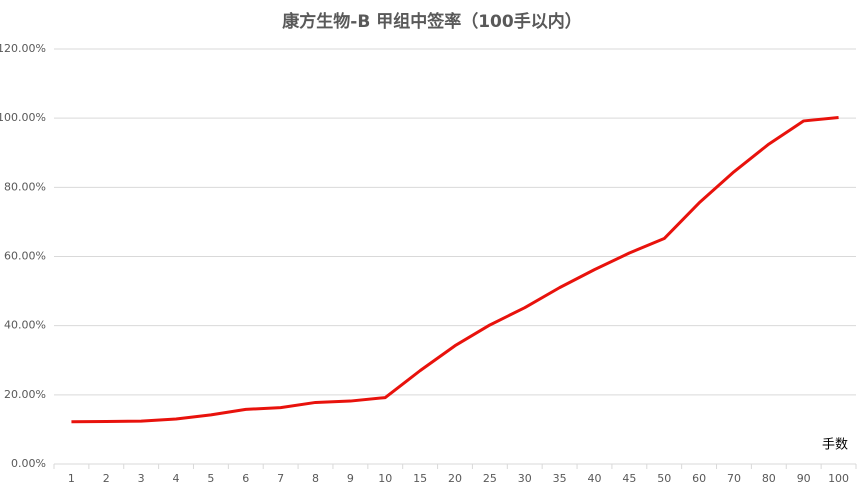  I want to click on x-tick-label: 7, so click(280, 478).